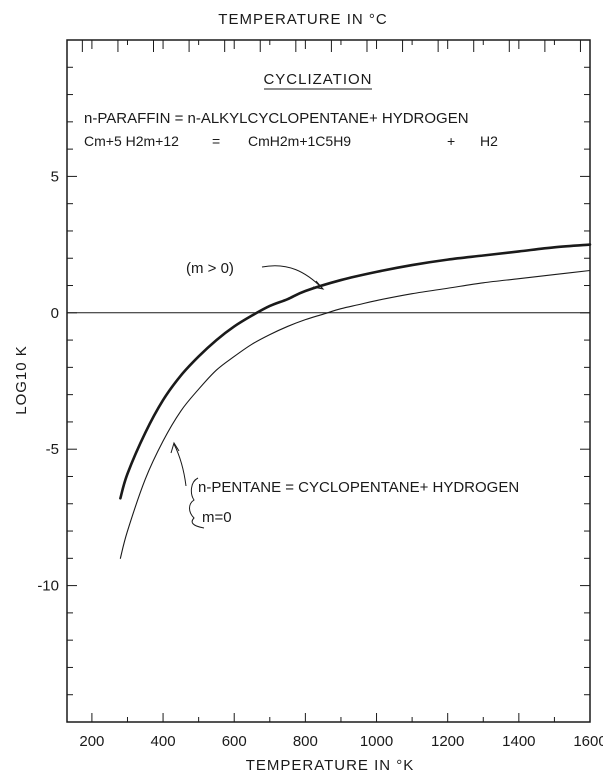 The image size is (603, 777). Describe the element at coordinates (299, 141) in the screenshot. I see `equation-line-2-mid: CmH2m+1C5H9` at that location.